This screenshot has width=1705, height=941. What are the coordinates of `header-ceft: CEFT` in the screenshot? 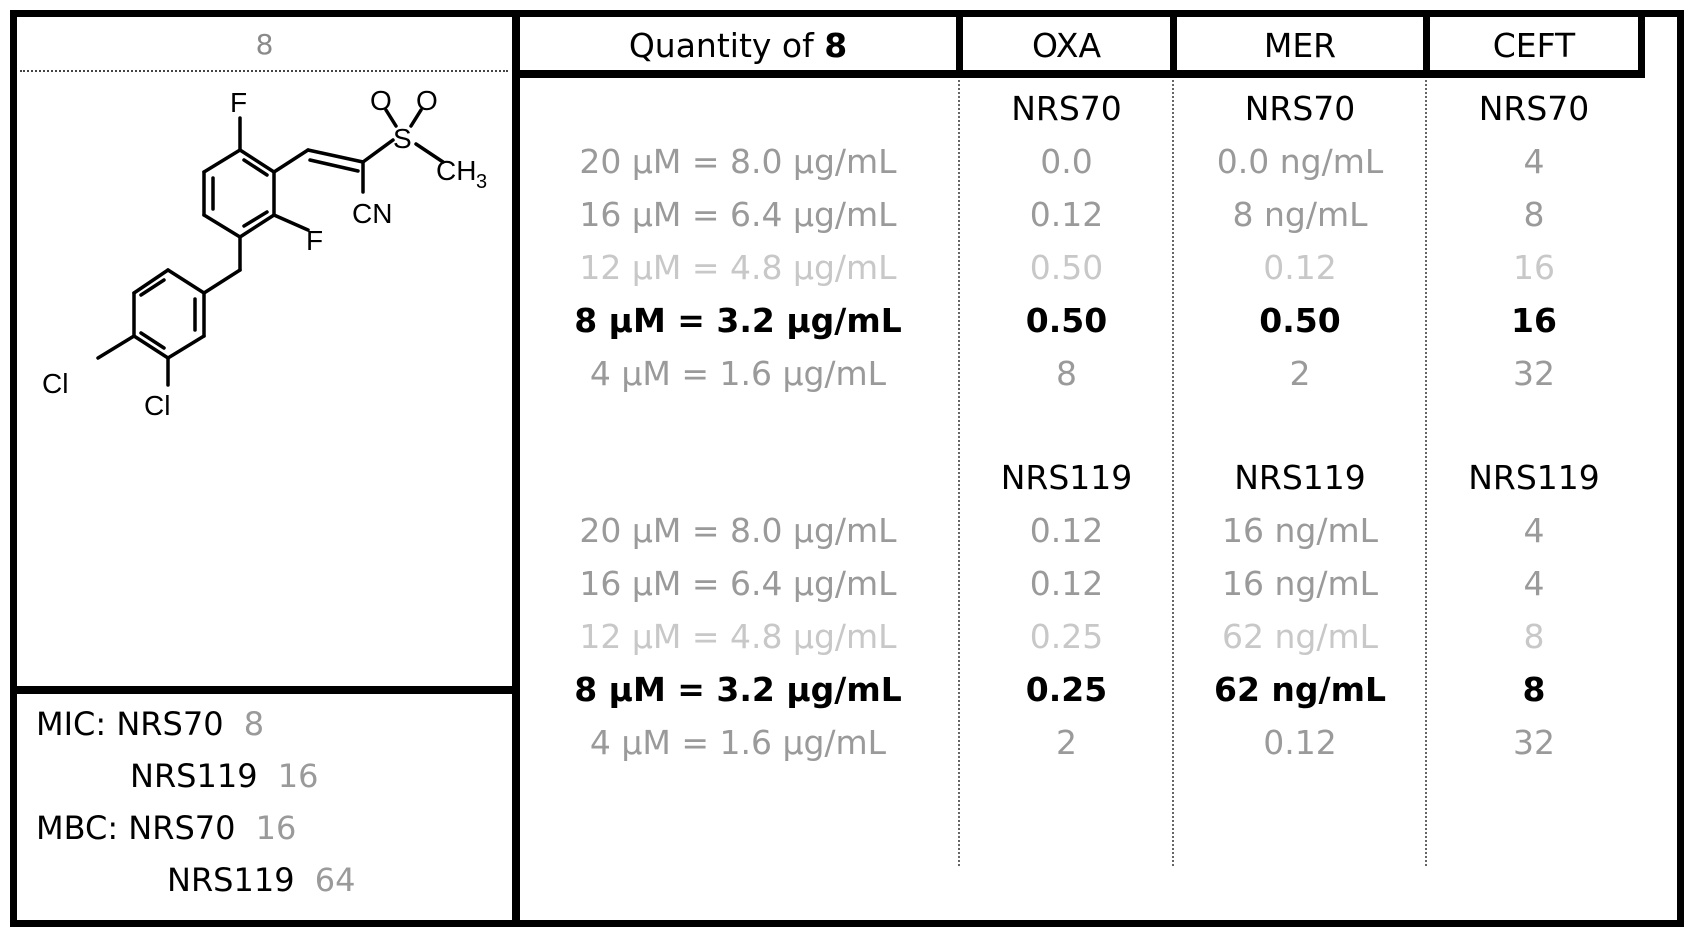 It's located at (1534, 46).